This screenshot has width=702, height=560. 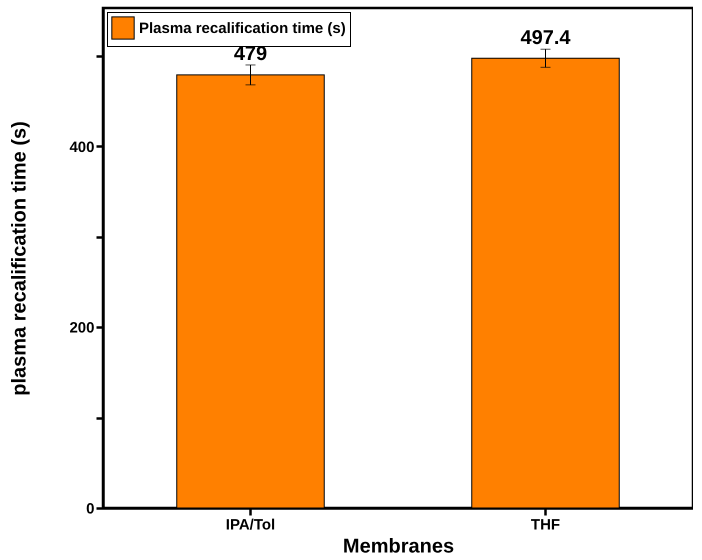 I want to click on data-label: 497.4, so click(x=546, y=38).